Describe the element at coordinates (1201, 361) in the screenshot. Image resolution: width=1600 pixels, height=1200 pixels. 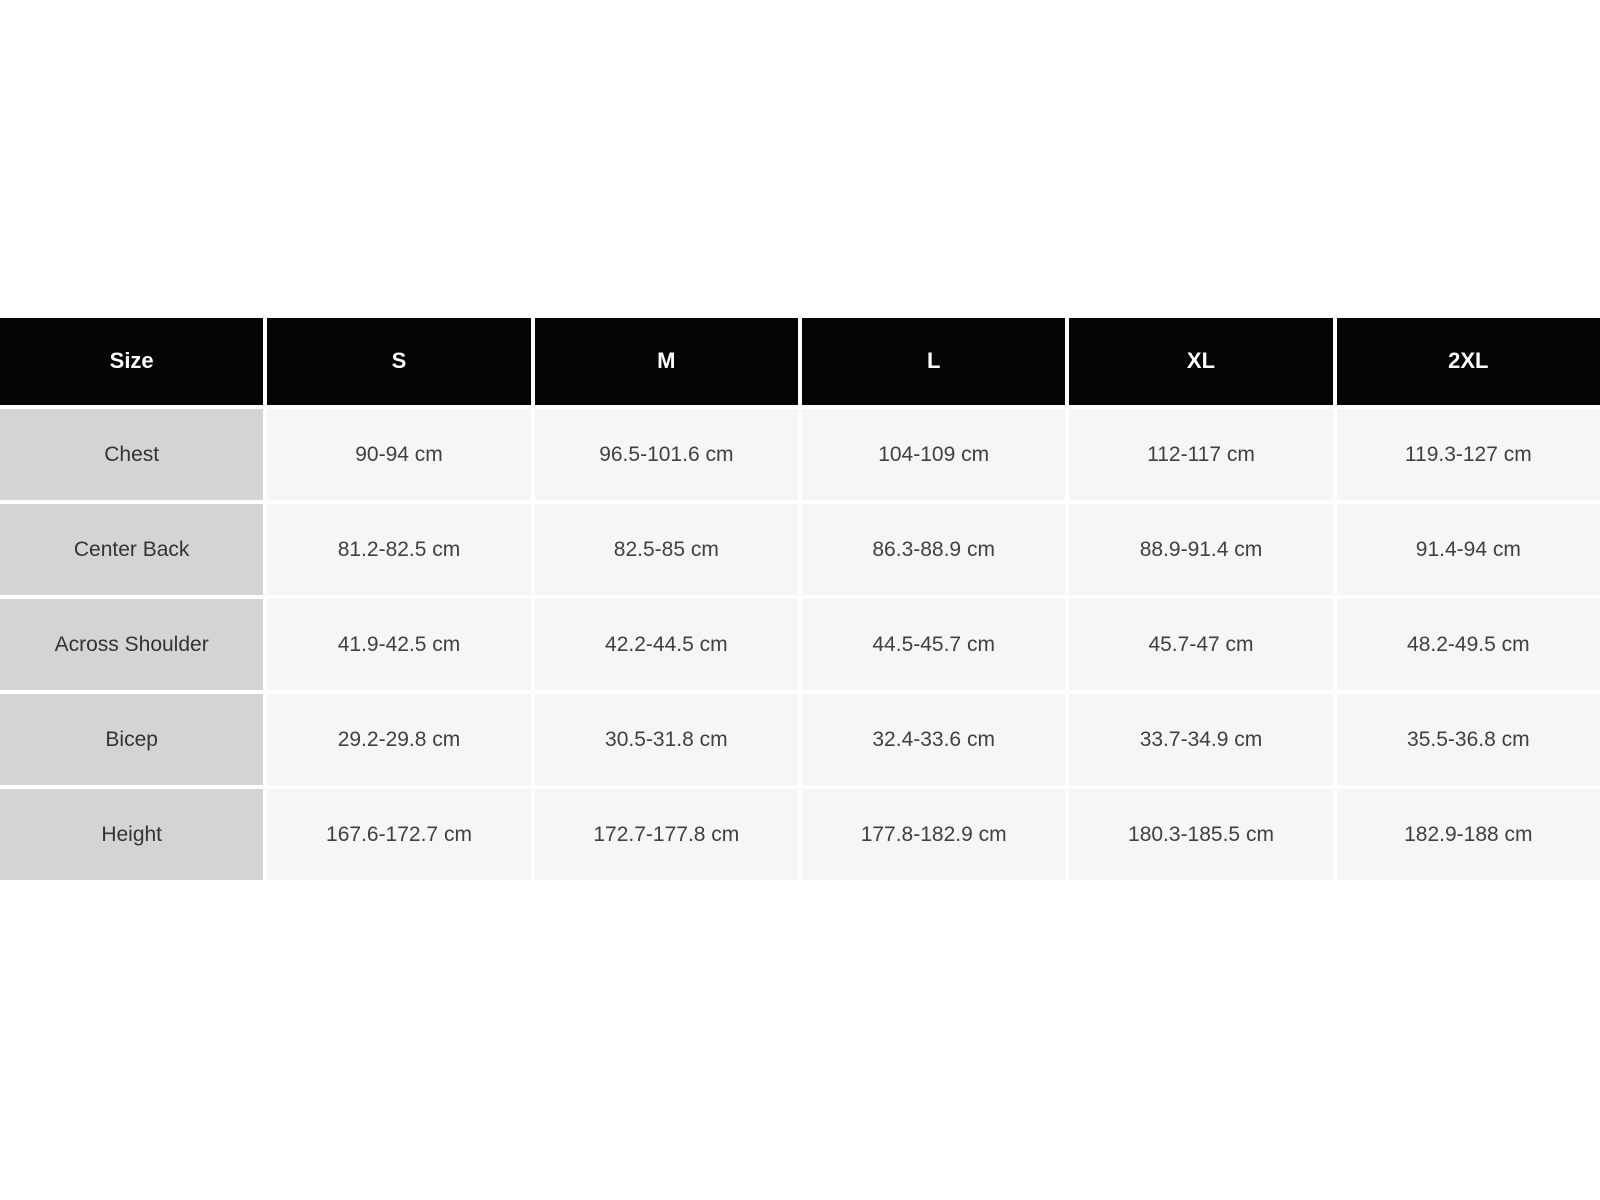
I see `column-header-xl: XL` at that location.